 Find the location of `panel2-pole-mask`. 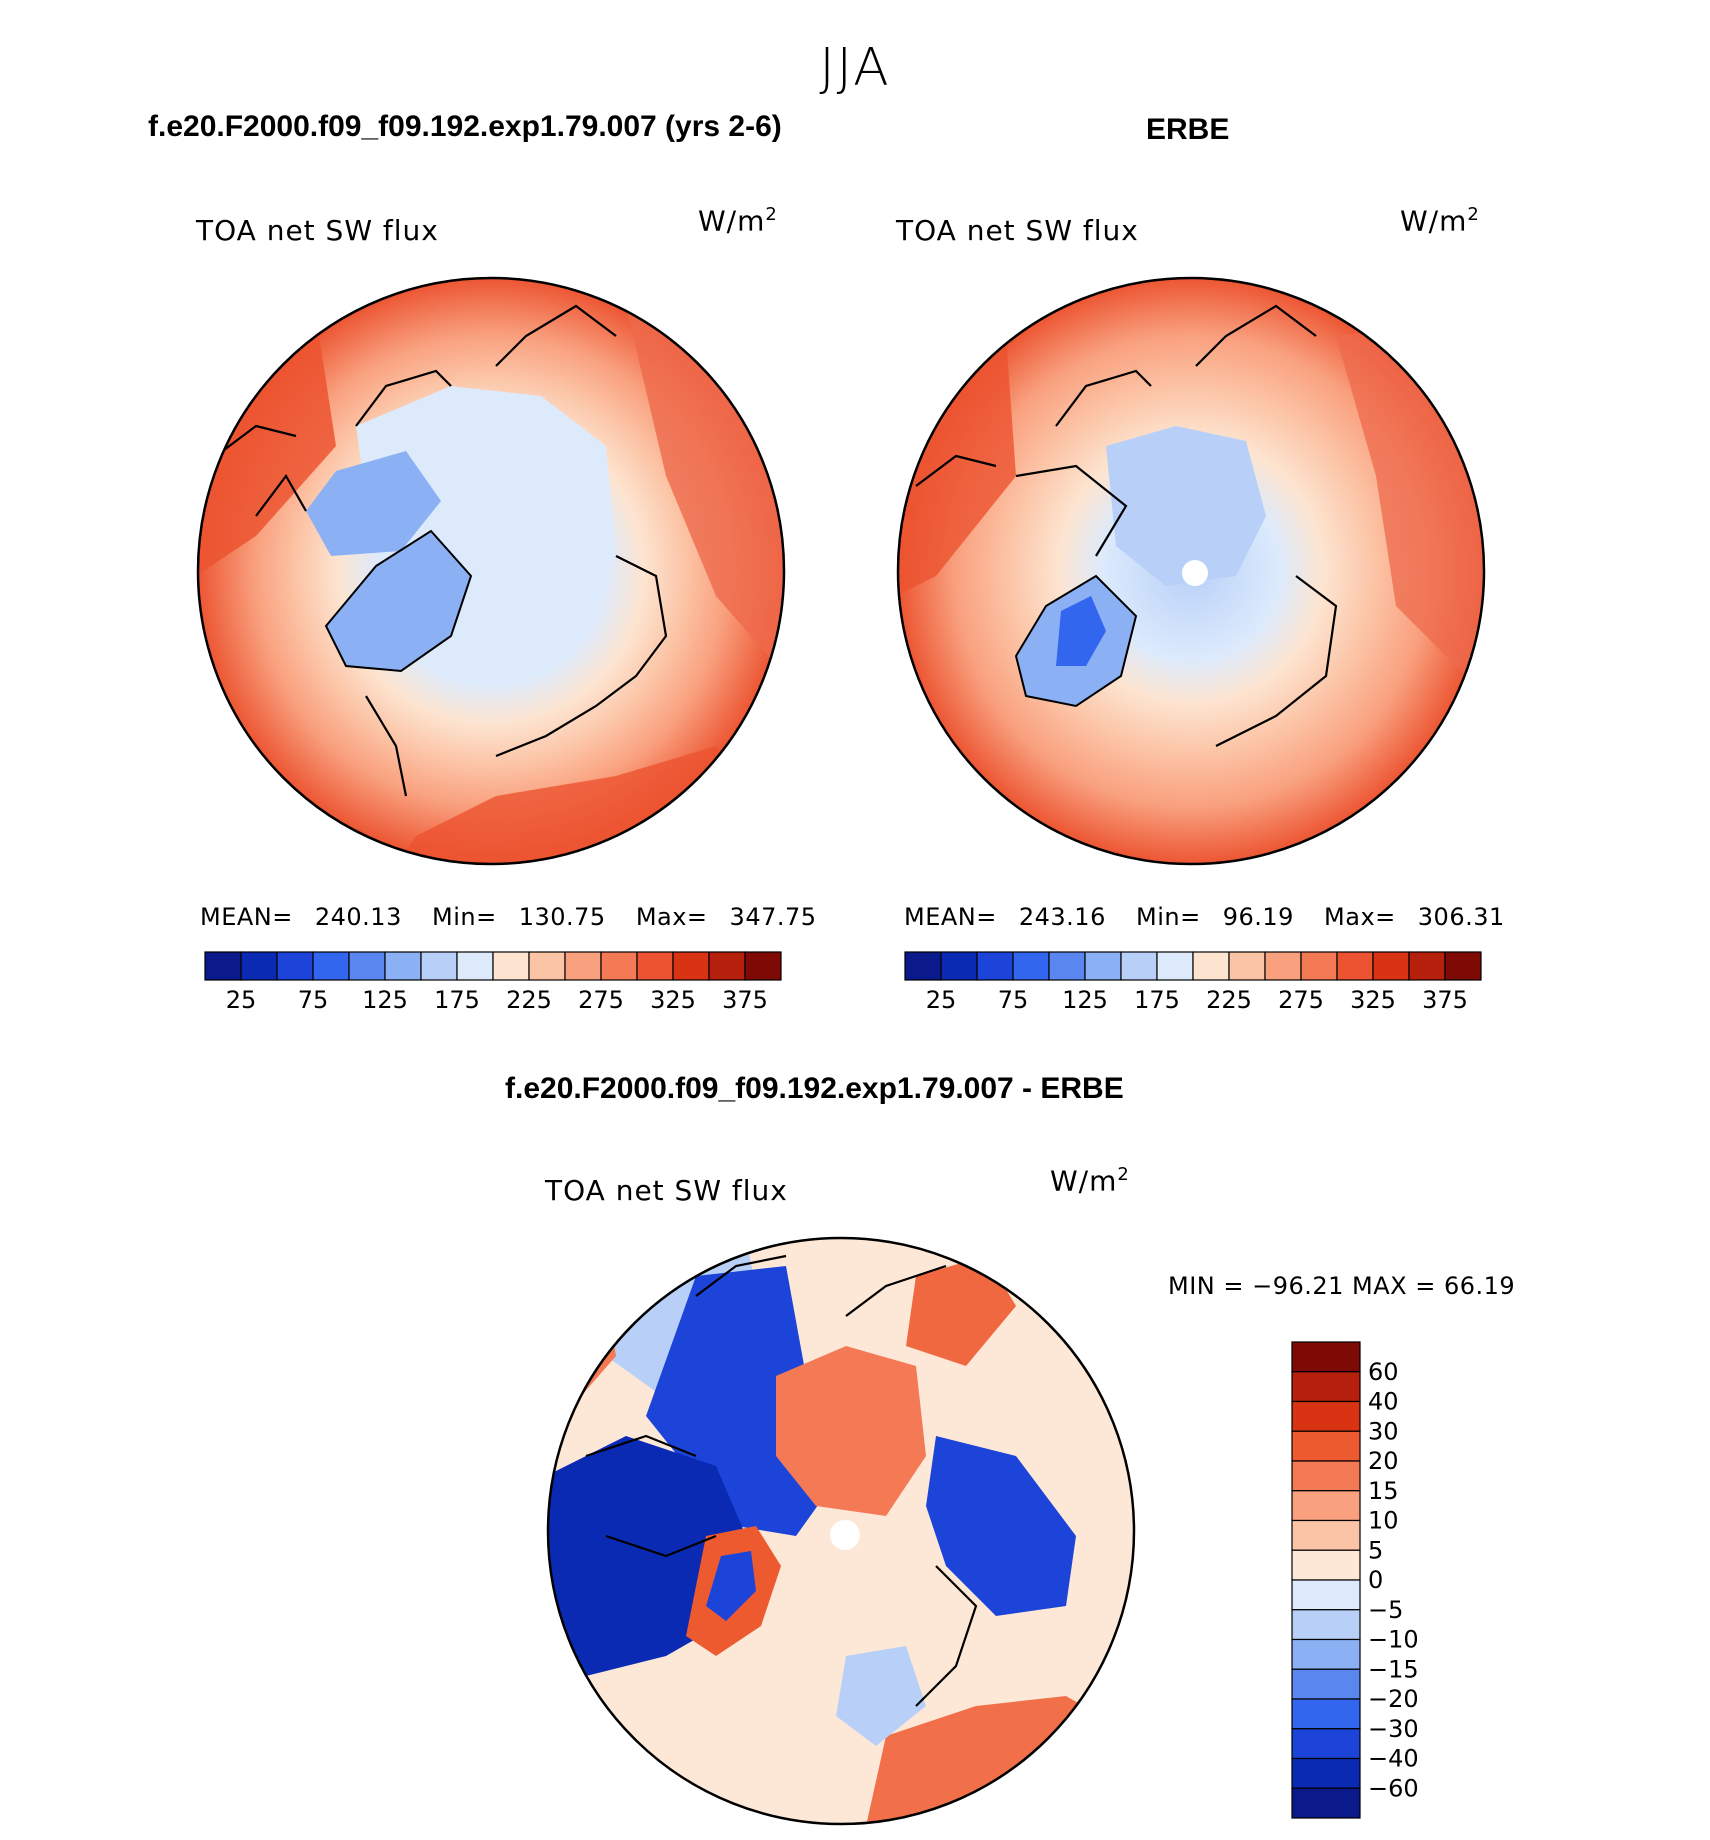

panel2-pole-mask is located at coordinates (1195, 573).